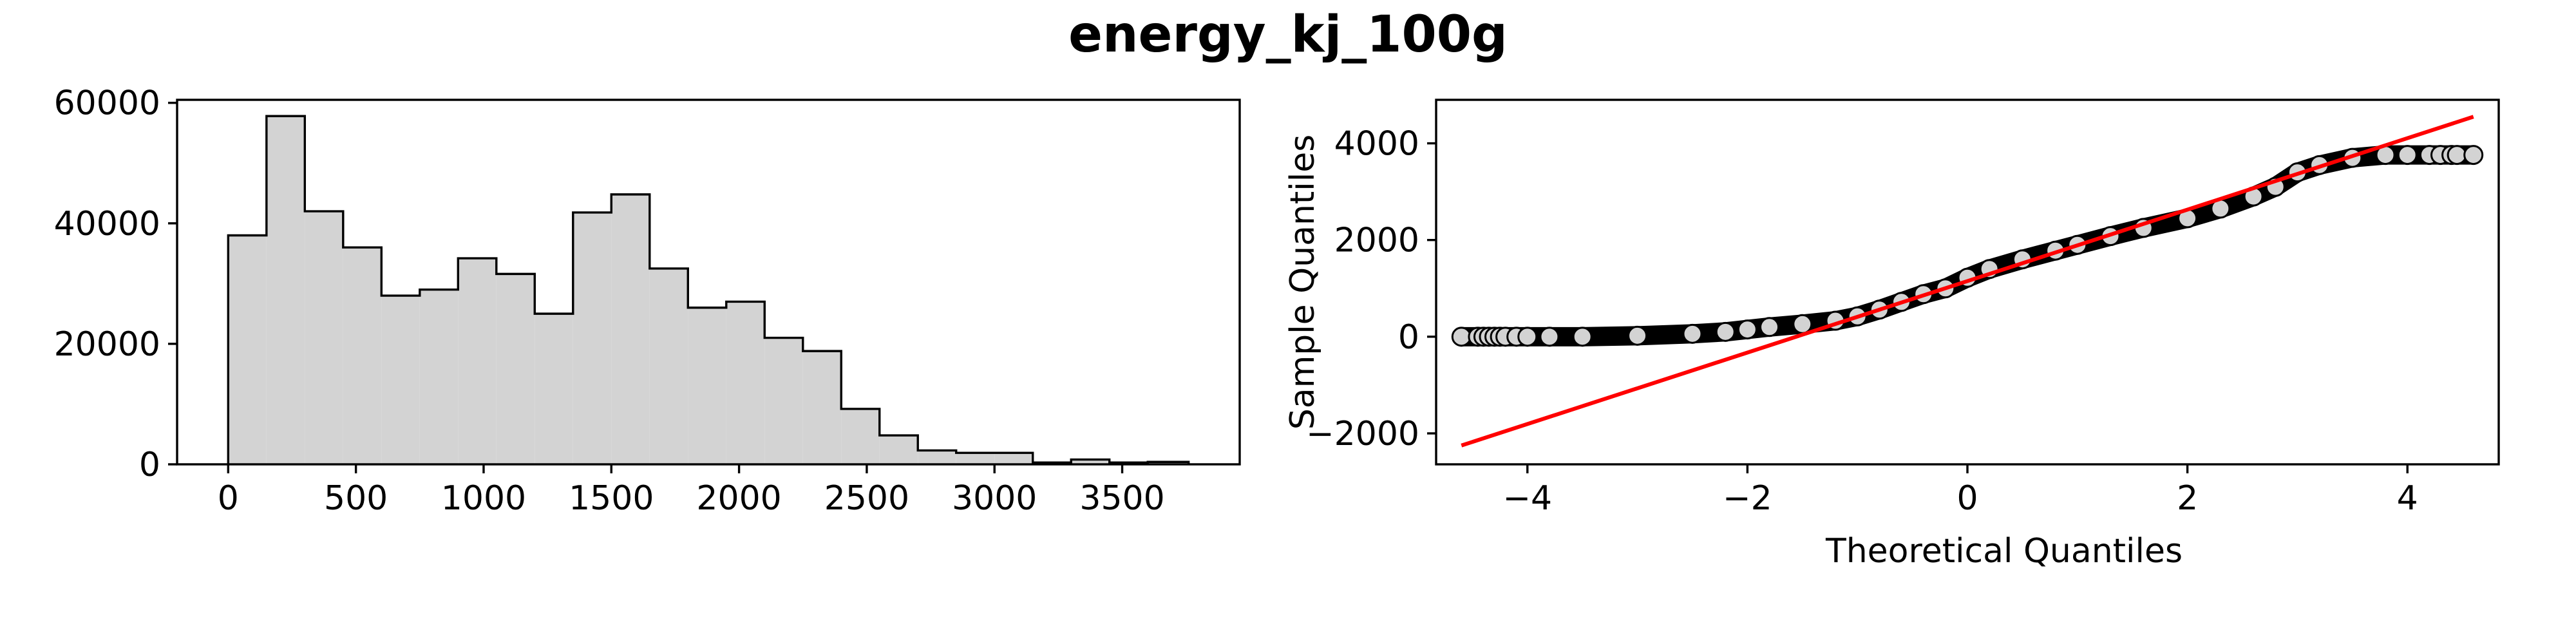  Describe the element at coordinates (483, 498) in the screenshot. I see `histogram-x-tick-label: 1000` at that location.